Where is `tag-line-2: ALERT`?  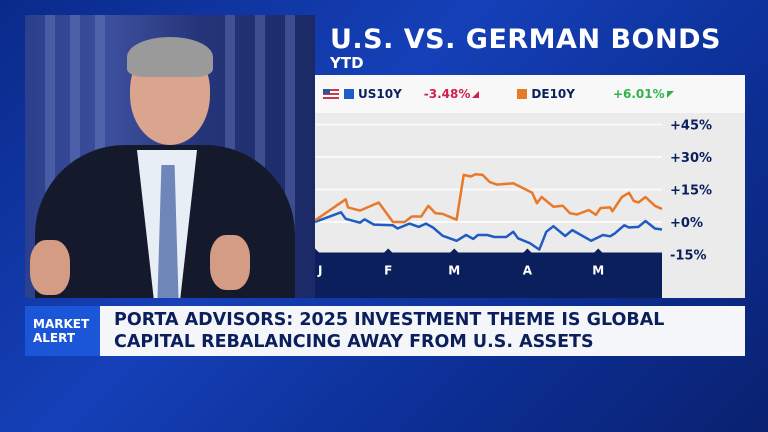
tag-line-2: ALERT is located at coordinates (54, 338).